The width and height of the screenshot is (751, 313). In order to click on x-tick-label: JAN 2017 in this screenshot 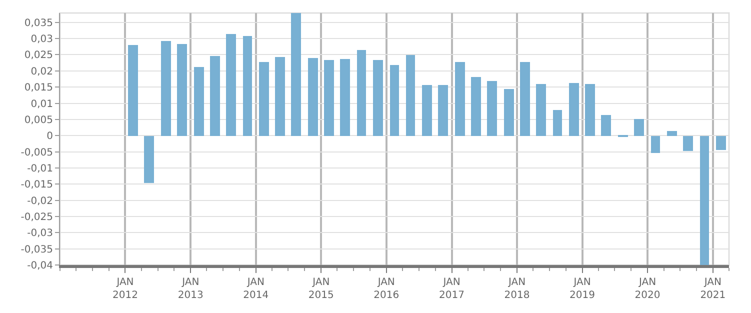, I will do `click(452, 289)`.